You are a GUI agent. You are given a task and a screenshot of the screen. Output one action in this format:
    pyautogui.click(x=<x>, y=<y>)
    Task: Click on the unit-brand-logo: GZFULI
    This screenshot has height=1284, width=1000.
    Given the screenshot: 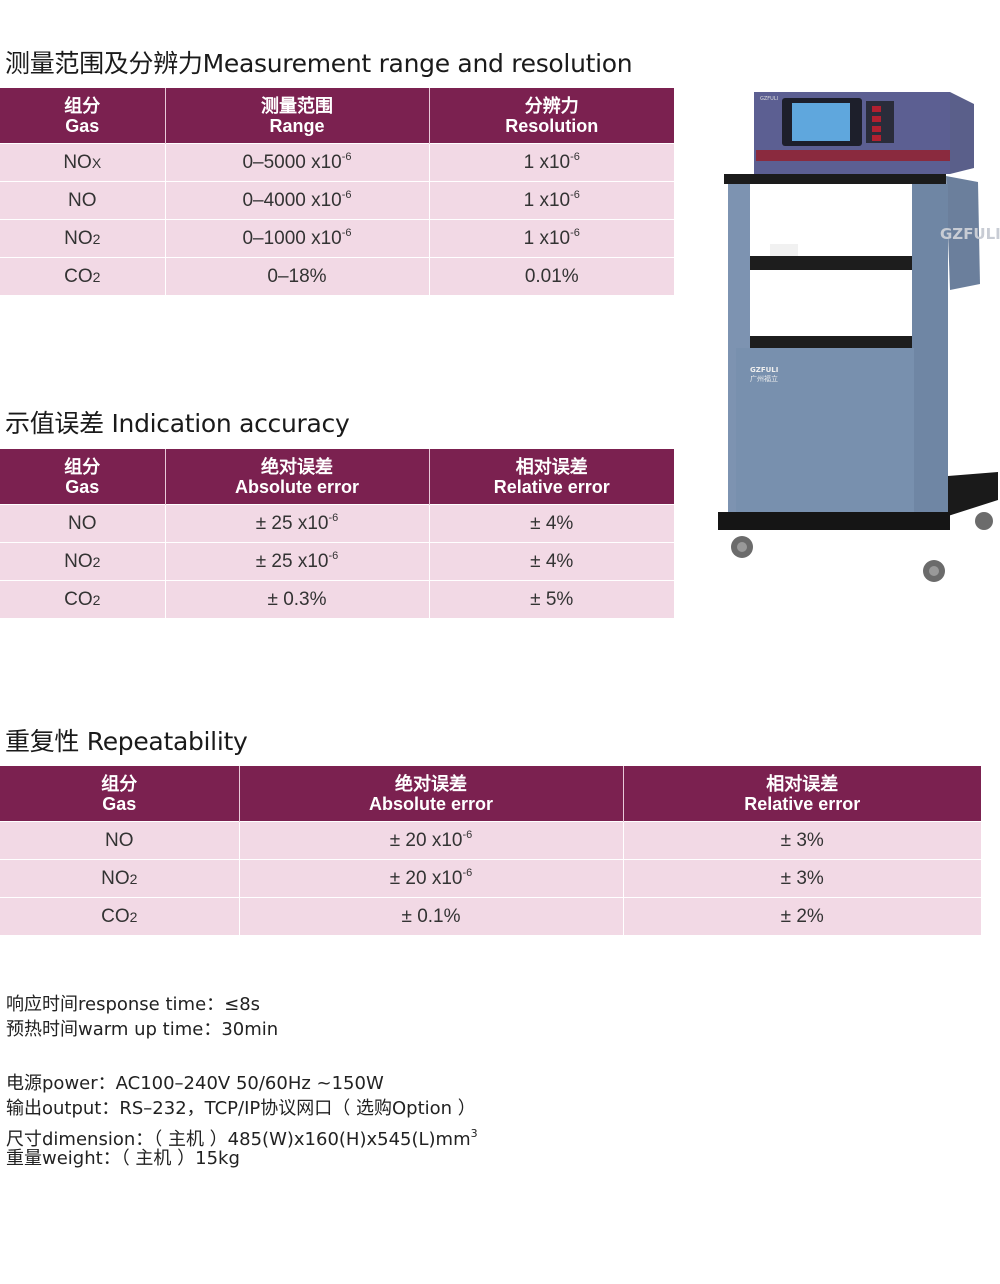 What is the action you would take?
    pyautogui.click(x=769, y=99)
    